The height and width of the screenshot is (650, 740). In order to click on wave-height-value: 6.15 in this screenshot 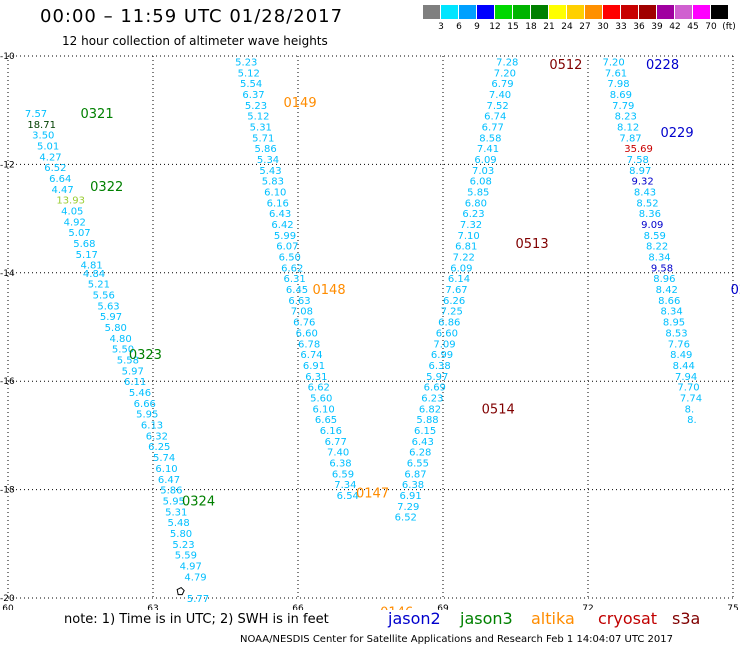, I will do `click(425, 431)`.